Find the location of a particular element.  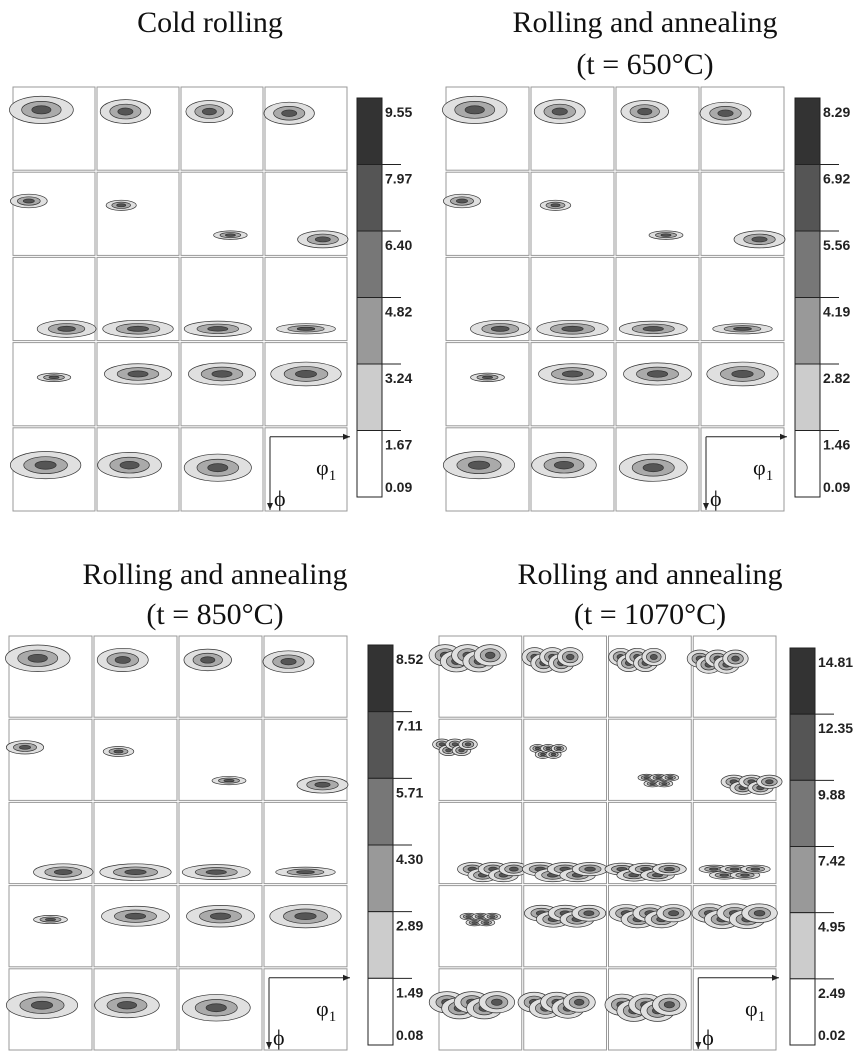

colorbar-label: 6.92 is located at coordinates (836, 179).